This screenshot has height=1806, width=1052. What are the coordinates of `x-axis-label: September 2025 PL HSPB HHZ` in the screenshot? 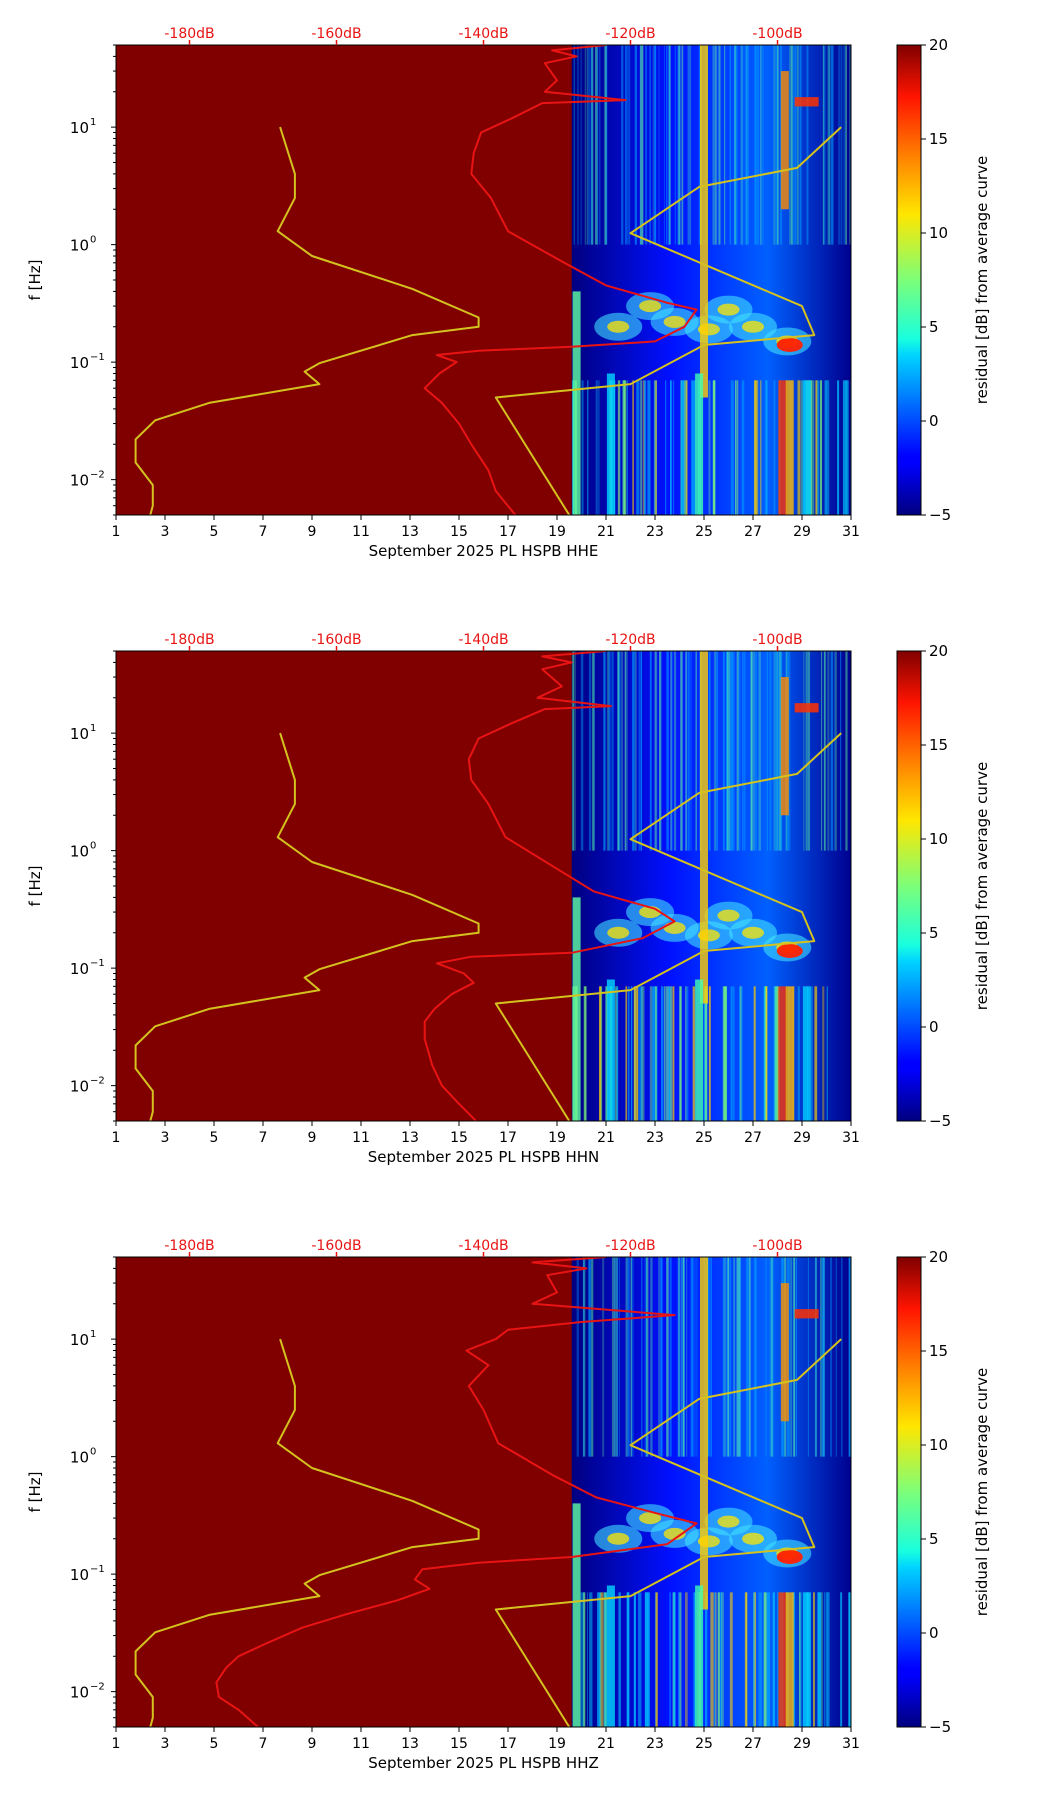 It's located at (483, 1763).